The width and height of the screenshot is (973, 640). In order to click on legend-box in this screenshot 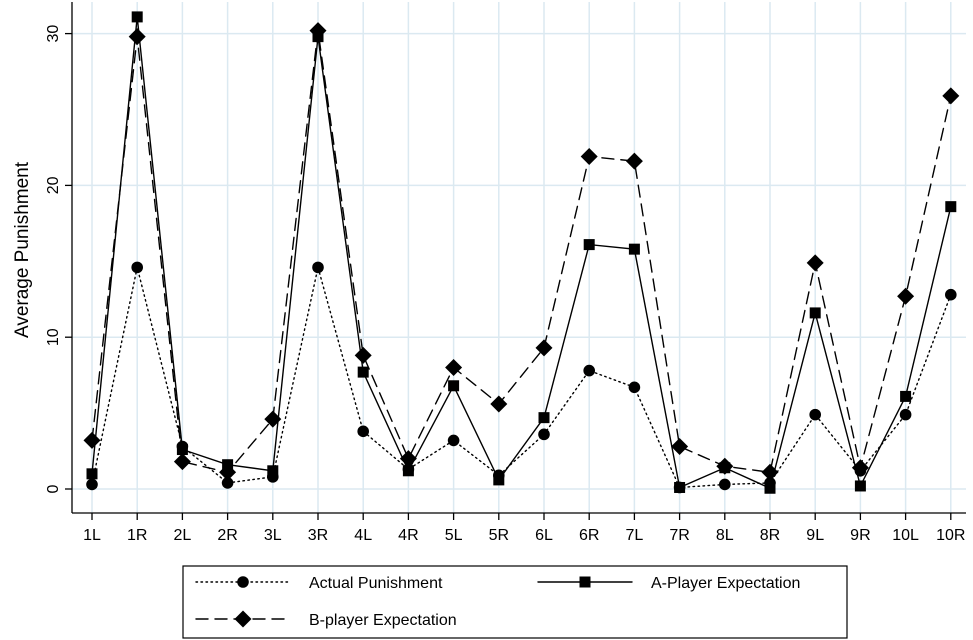, I will do `click(515, 602)`.